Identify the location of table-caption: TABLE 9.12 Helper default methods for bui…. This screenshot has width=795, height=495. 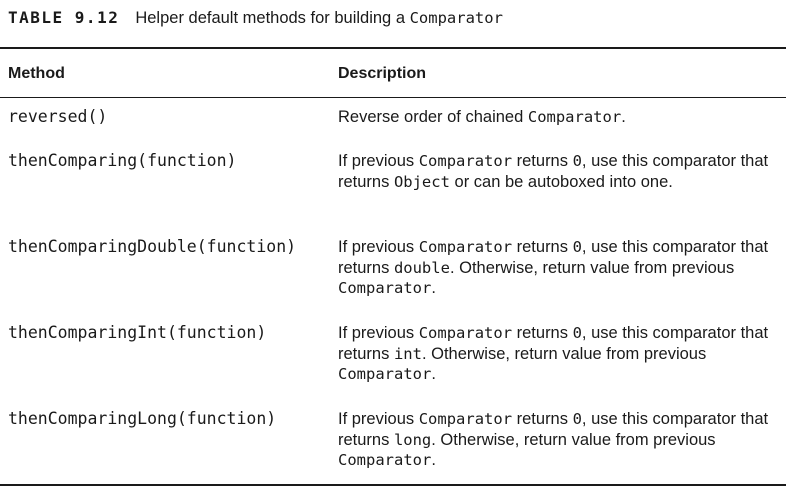
(255, 18).